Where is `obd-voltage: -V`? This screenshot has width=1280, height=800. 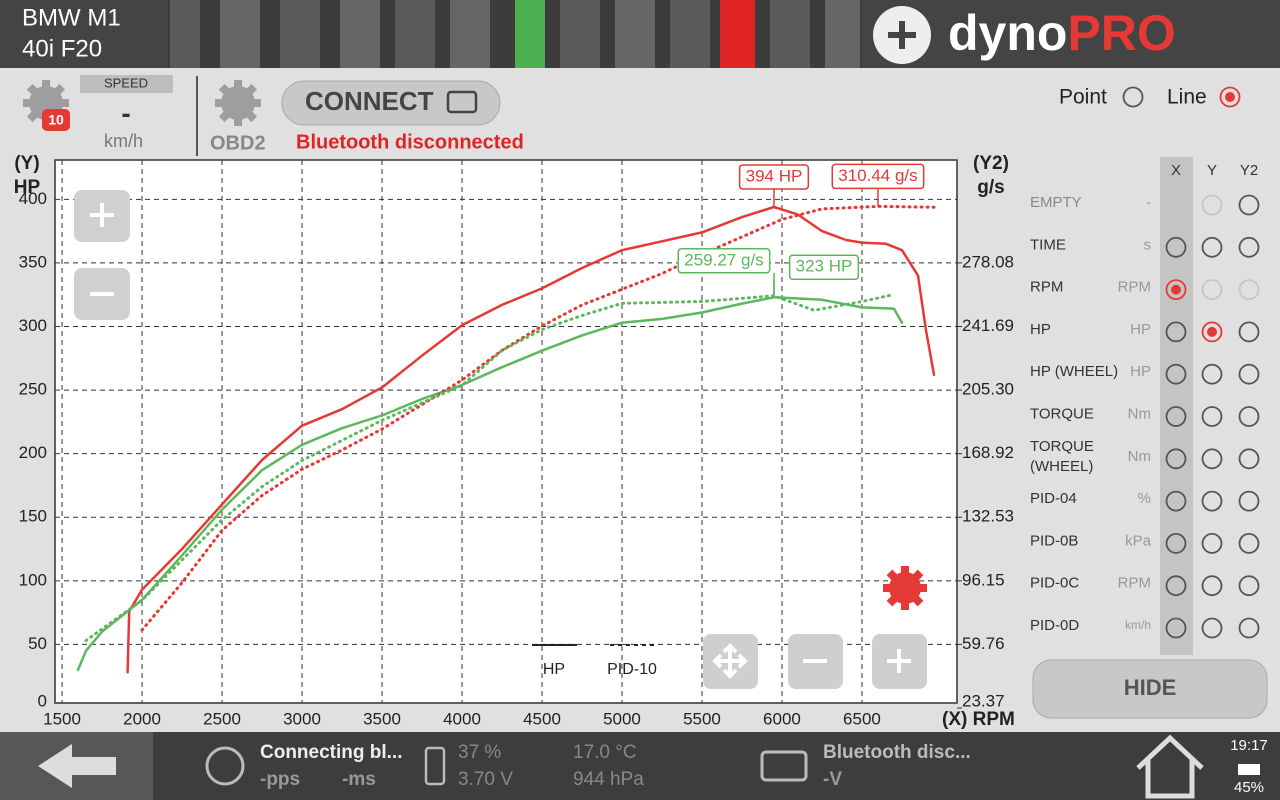 obd-voltage: -V is located at coordinates (832, 779).